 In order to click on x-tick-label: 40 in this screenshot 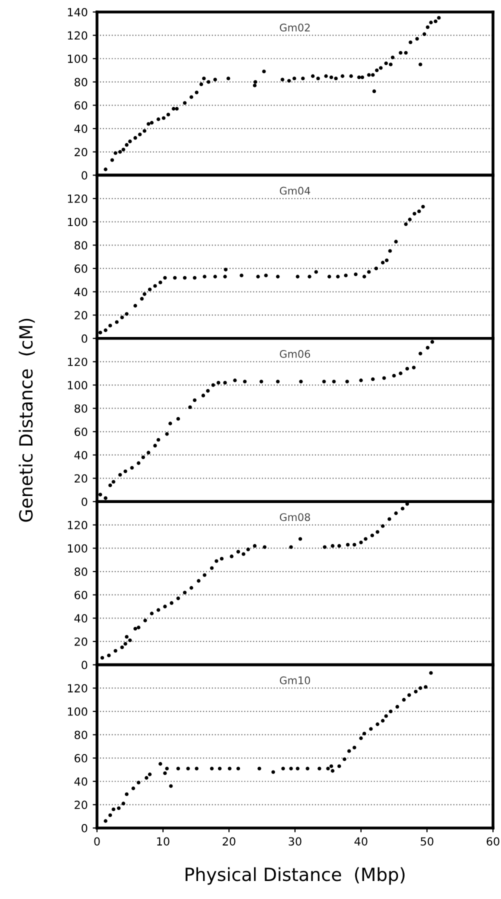, I will do `click(361, 841)`.